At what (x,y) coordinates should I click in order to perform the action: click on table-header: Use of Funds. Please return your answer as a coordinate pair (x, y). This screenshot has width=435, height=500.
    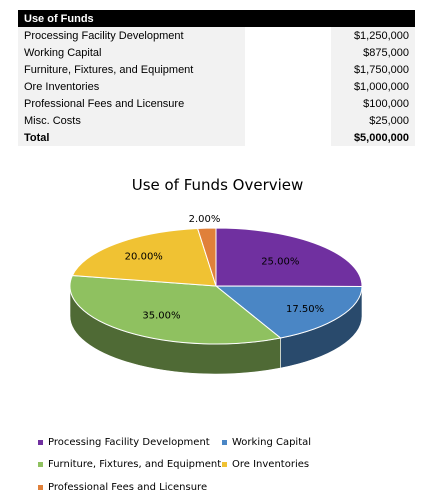
    Looking at the image, I should click on (59, 18).